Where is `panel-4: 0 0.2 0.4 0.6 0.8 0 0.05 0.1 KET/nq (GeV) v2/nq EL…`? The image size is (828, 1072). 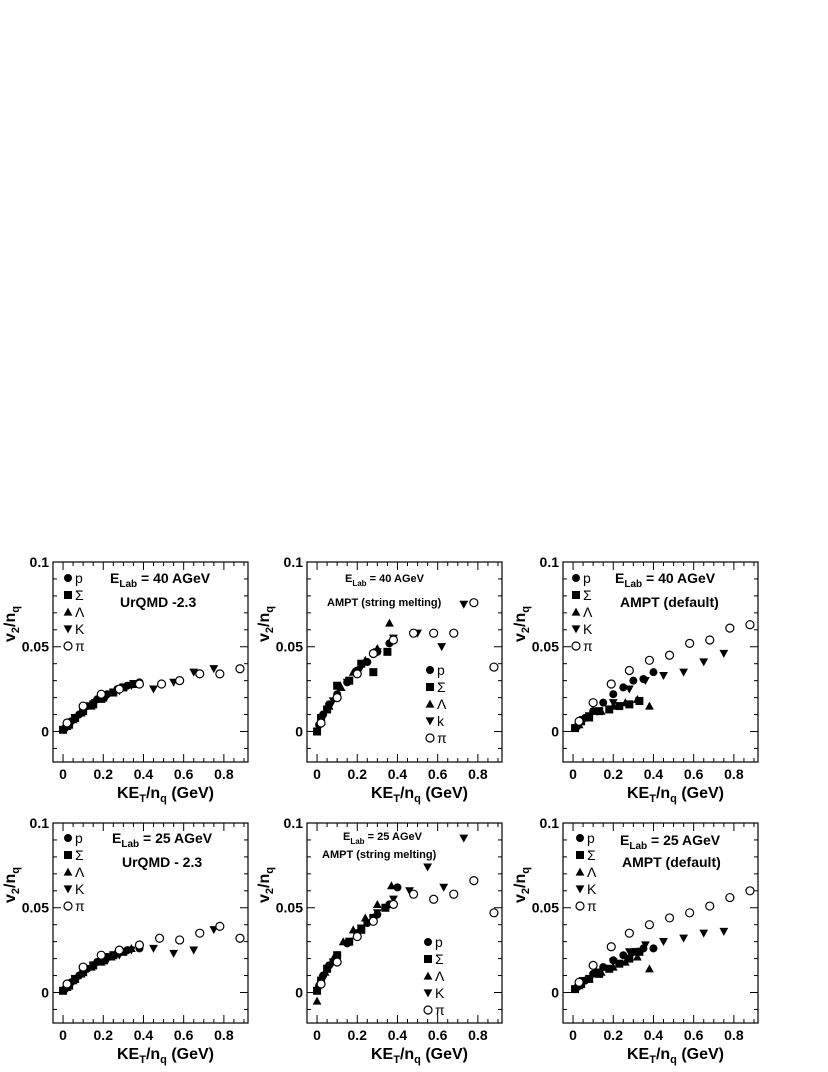 panel-4: 0 0.2 0.4 0.6 0.8 0 0.05 0.1 KET/nq (GeV) v2/nq EL… is located at coordinates (125, 940).